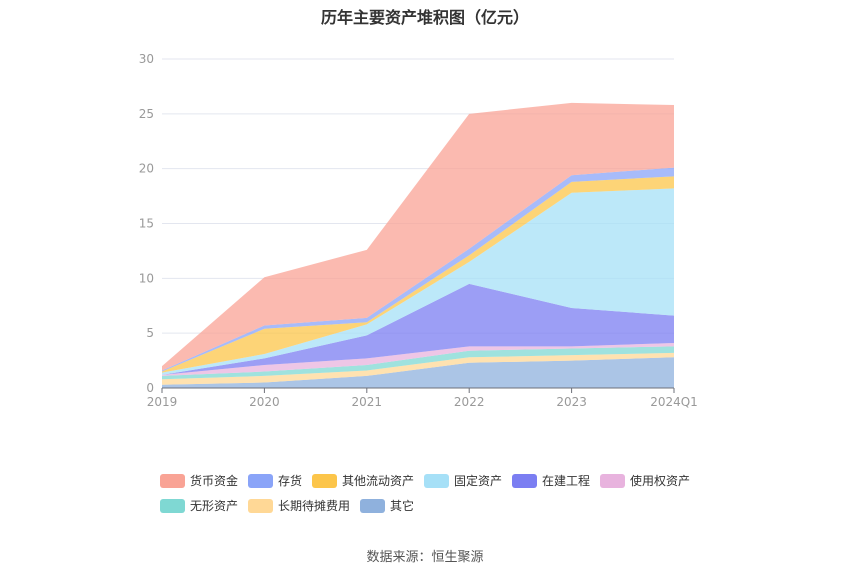 This screenshot has height=575, width=850. What do you see at coordinates (387, 505) in the screenshot?
I see `legend-item-other: 其它` at bounding box center [387, 505].